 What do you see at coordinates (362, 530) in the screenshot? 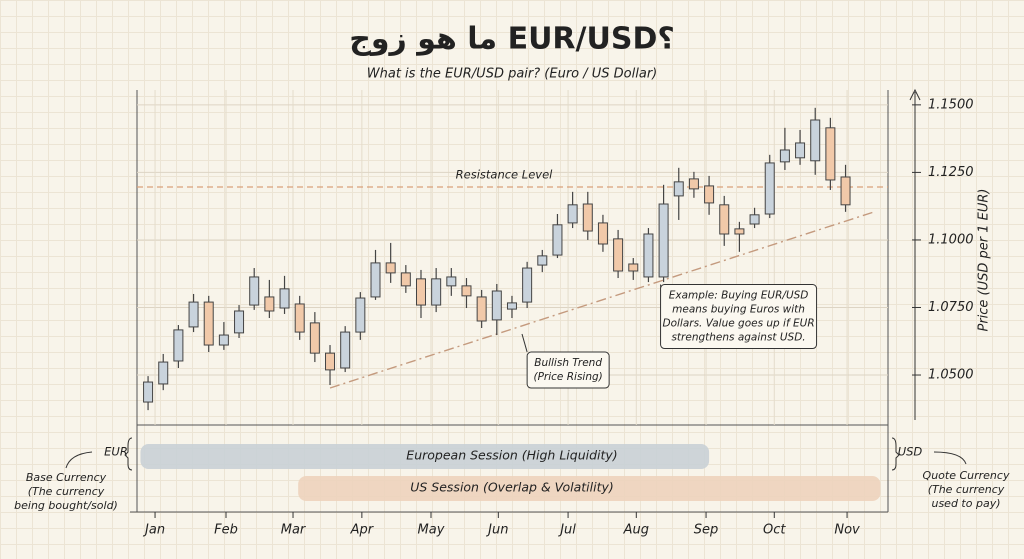
I see `x-tick-label: Apr` at bounding box center [362, 530].